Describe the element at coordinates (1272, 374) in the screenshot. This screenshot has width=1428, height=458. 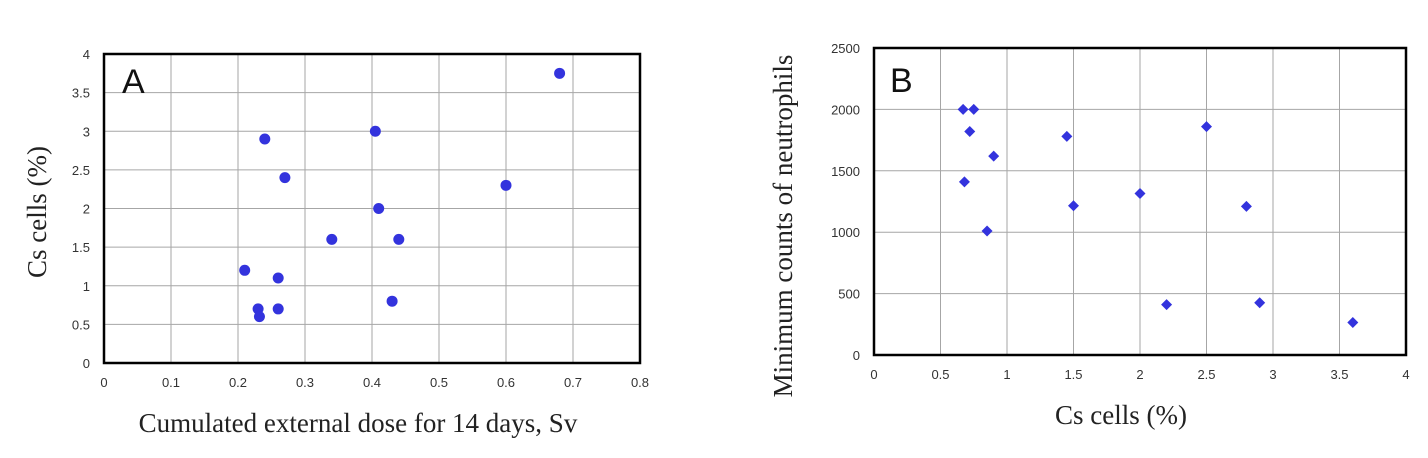
I see `panel-b-x-tick-label: 3` at that location.